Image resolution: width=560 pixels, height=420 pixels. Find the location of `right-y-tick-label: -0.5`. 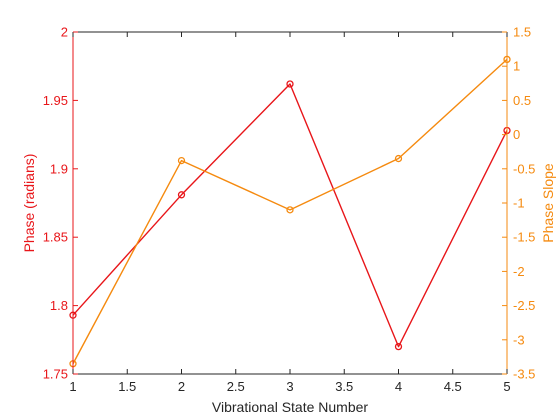

right-y-tick-label: -0.5 is located at coordinates (524, 168).